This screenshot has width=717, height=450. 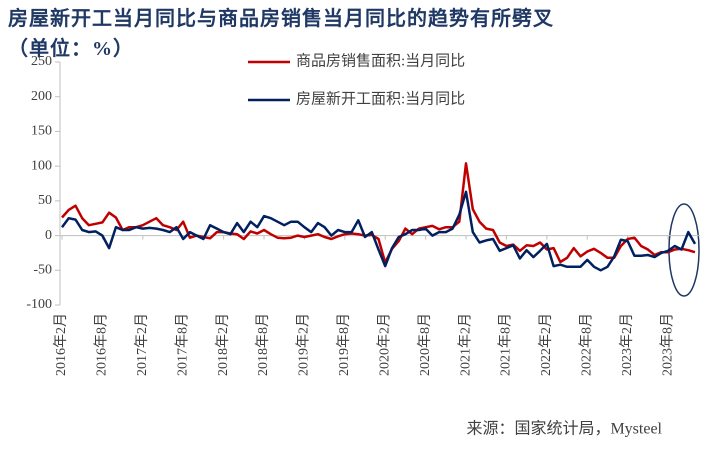 I want to click on legend-label: 商品房销售面积:当月同比, so click(x=380, y=60).